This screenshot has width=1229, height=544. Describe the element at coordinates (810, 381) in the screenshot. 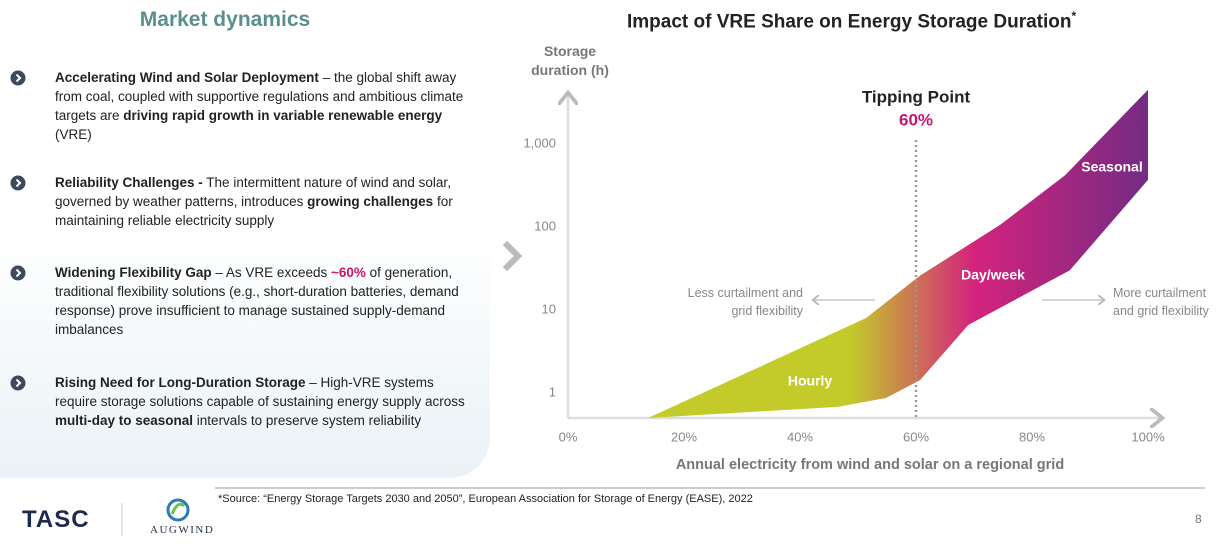

I see `region-label: Hourly` at that location.